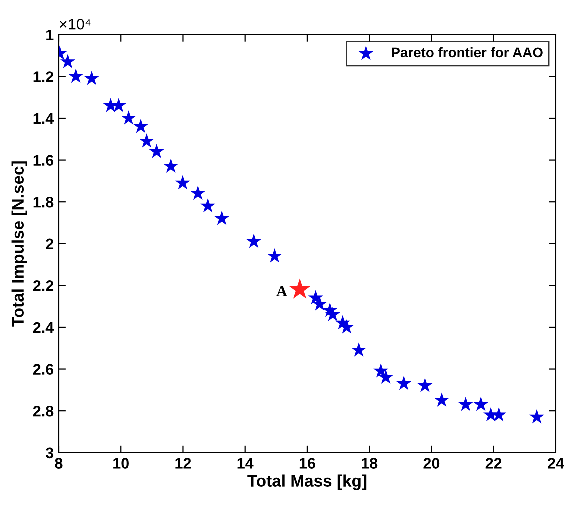 This screenshot has height=506, width=565. I want to click on x-tick-label: 16, so click(308, 463).